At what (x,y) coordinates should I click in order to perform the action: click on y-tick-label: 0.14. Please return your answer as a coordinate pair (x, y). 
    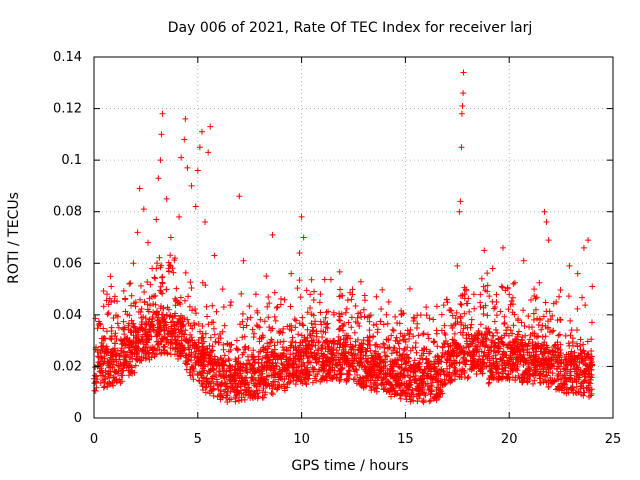
    Looking at the image, I should click on (67, 57).